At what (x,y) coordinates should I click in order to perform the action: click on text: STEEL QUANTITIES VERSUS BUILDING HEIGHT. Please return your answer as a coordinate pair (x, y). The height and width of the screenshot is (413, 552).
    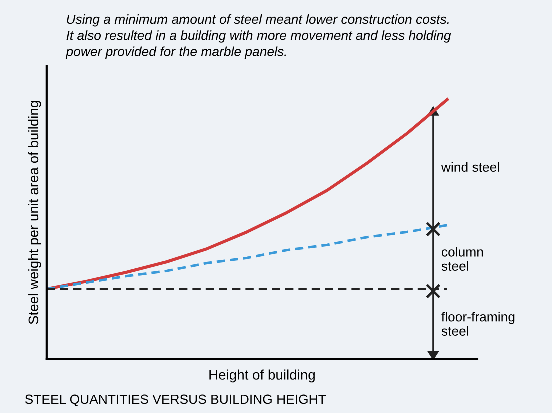
    Looking at the image, I should click on (175, 400).